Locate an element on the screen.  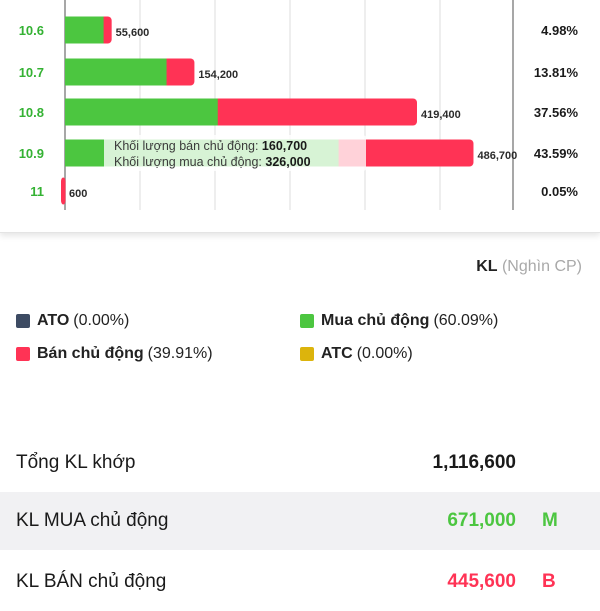
legend-atc-swatch is located at coordinates (307, 354).